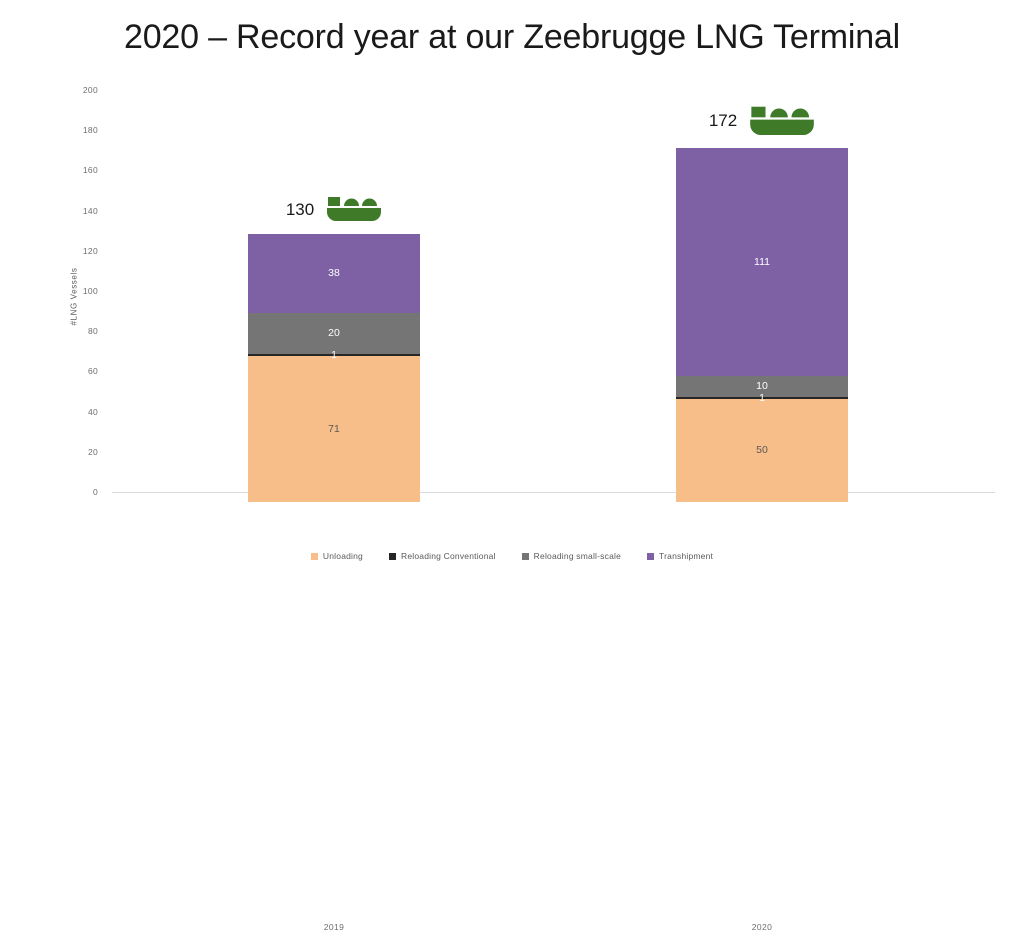  I want to click on legend-item-reloading-conventional: Reloading Conventional, so click(442, 556).